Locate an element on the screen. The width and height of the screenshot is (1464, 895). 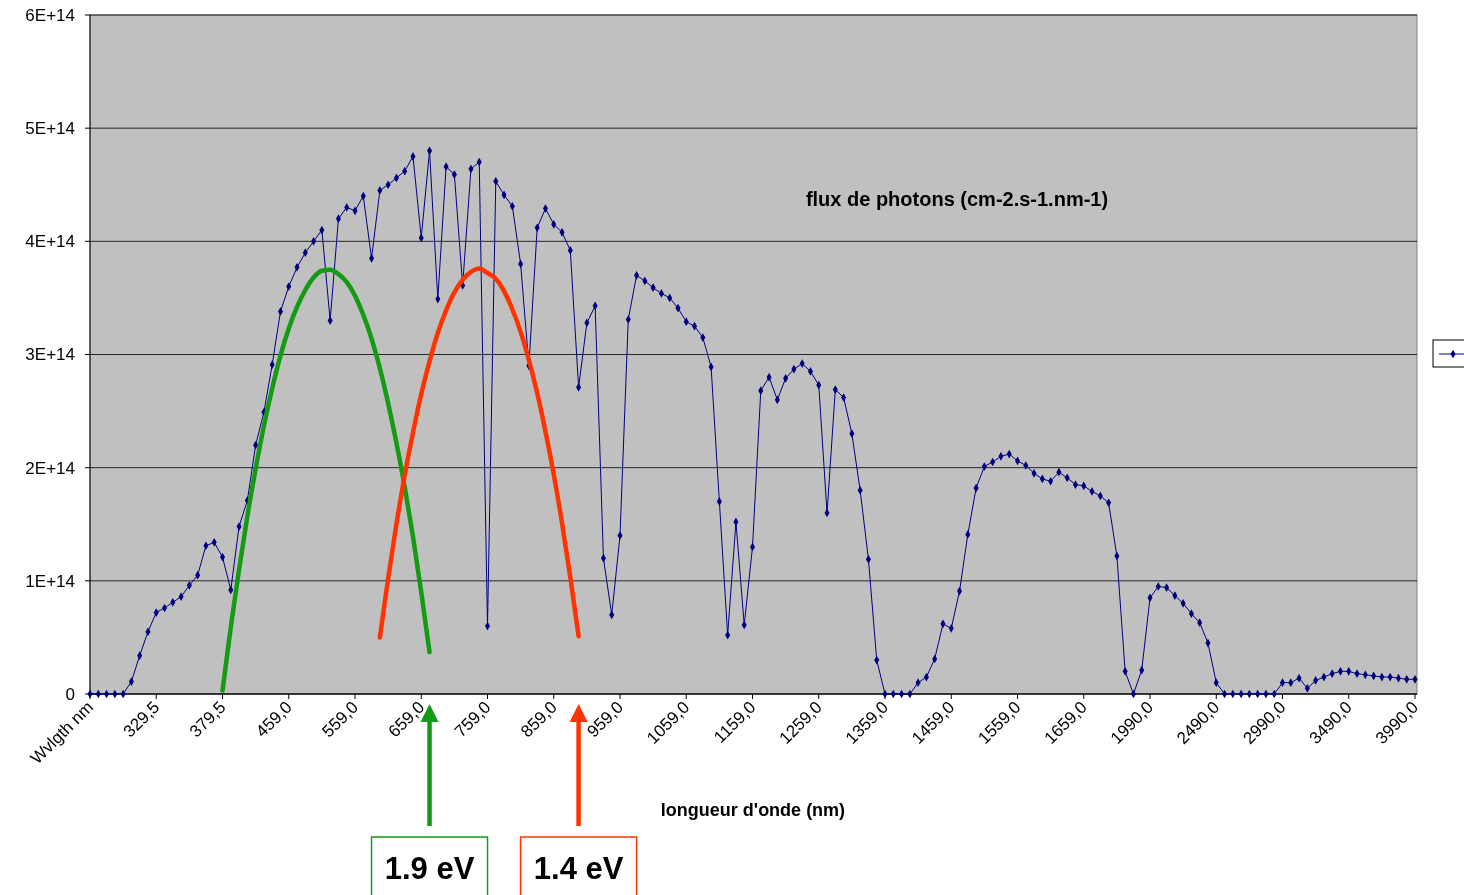
y-tick-label: 2E+14 is located at coordinates (50, 468).